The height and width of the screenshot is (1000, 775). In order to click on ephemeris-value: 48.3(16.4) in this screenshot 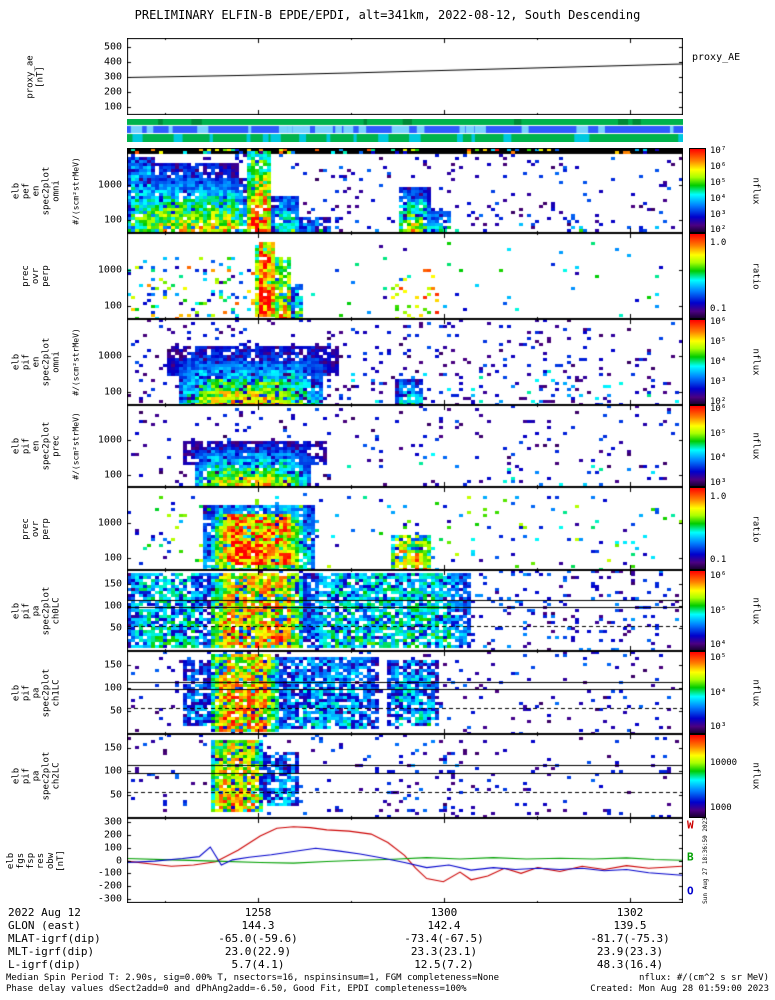, I will do `click(630, 964)`.